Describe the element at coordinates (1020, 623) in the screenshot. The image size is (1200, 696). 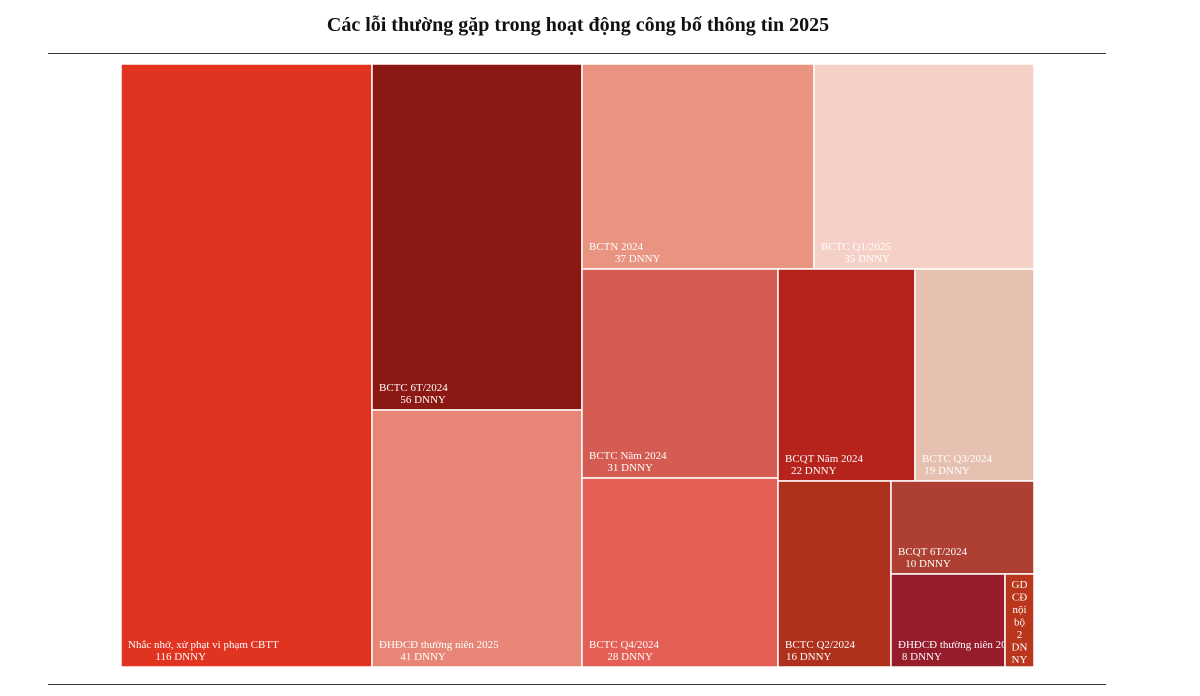
I see `tile-stacked-label: bộ` at that location.